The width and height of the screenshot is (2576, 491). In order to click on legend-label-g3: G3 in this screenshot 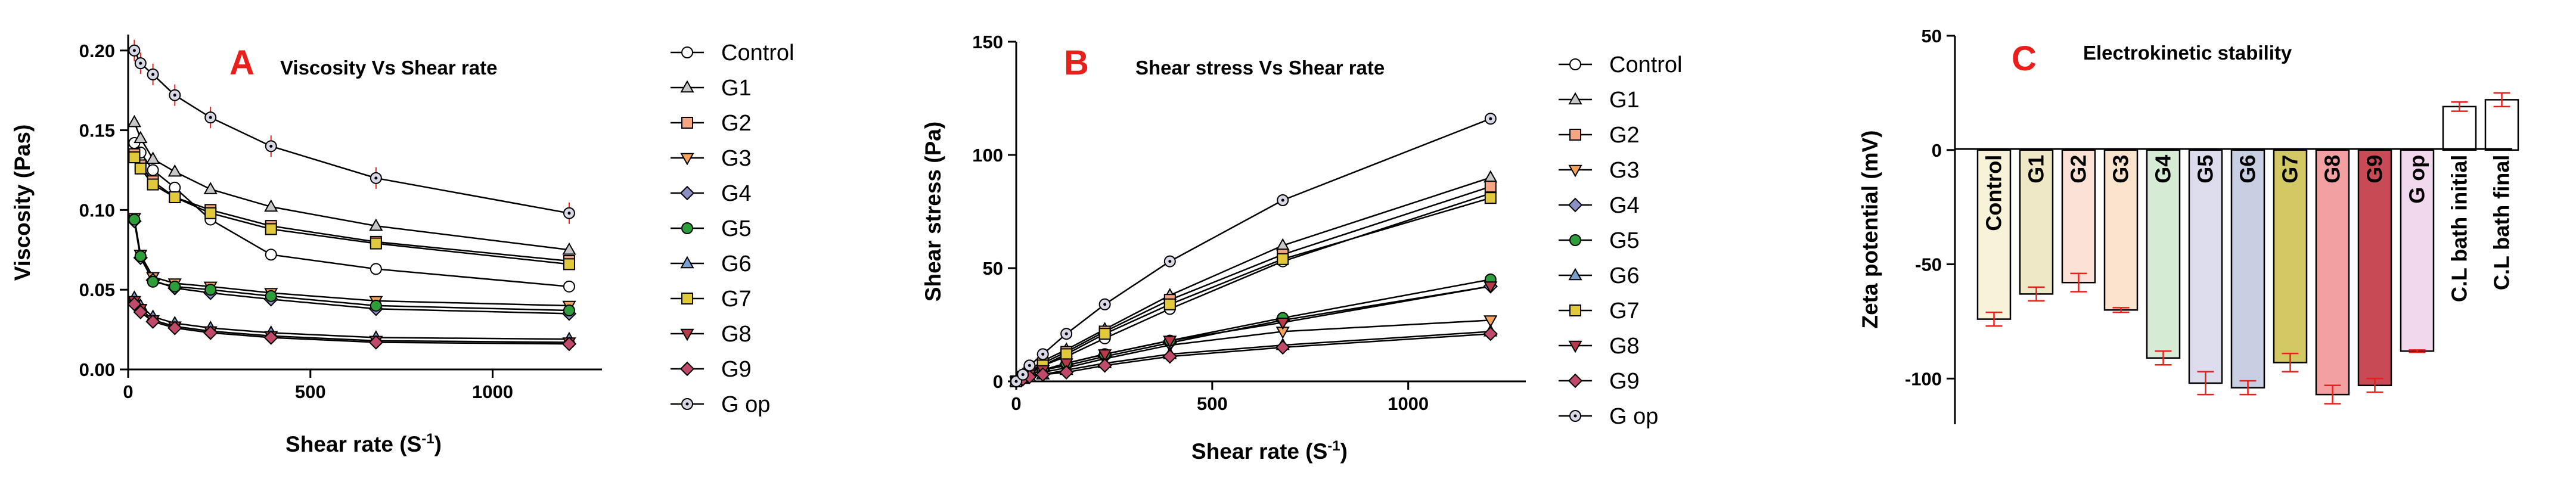, I will do `click(737, 158)`.